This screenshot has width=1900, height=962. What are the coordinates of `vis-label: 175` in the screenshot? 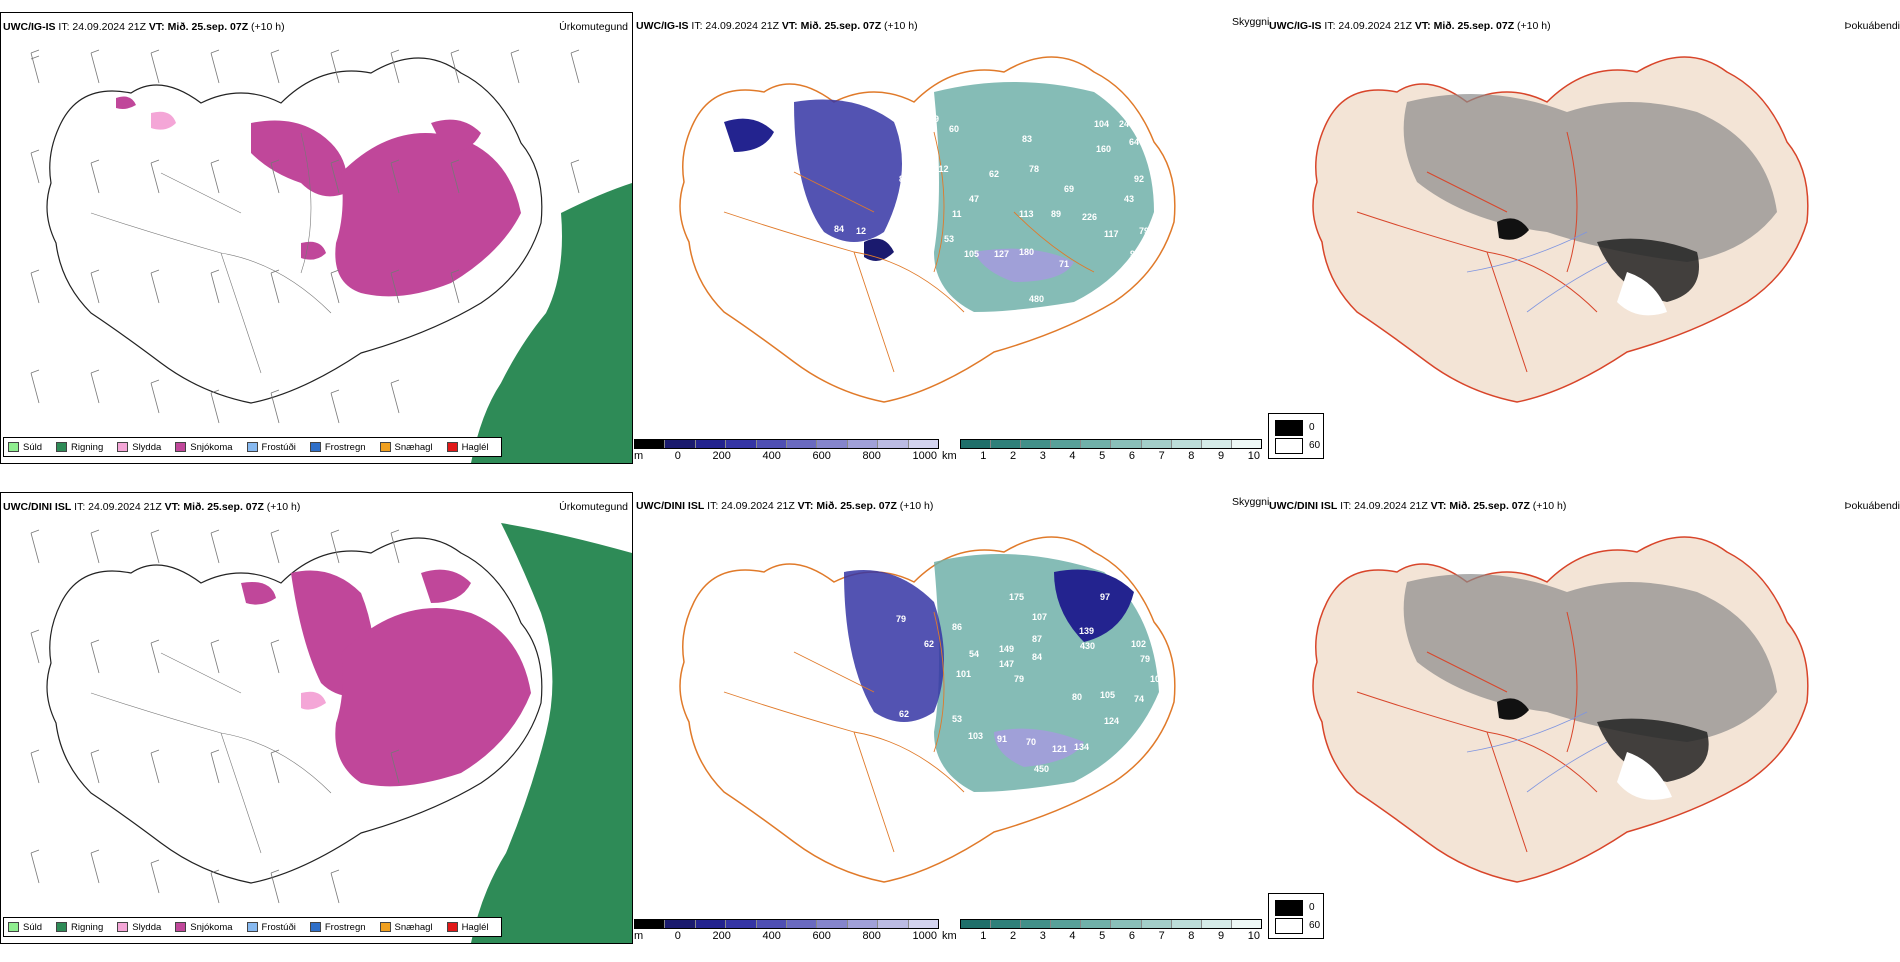 It's located at (1016, 597).